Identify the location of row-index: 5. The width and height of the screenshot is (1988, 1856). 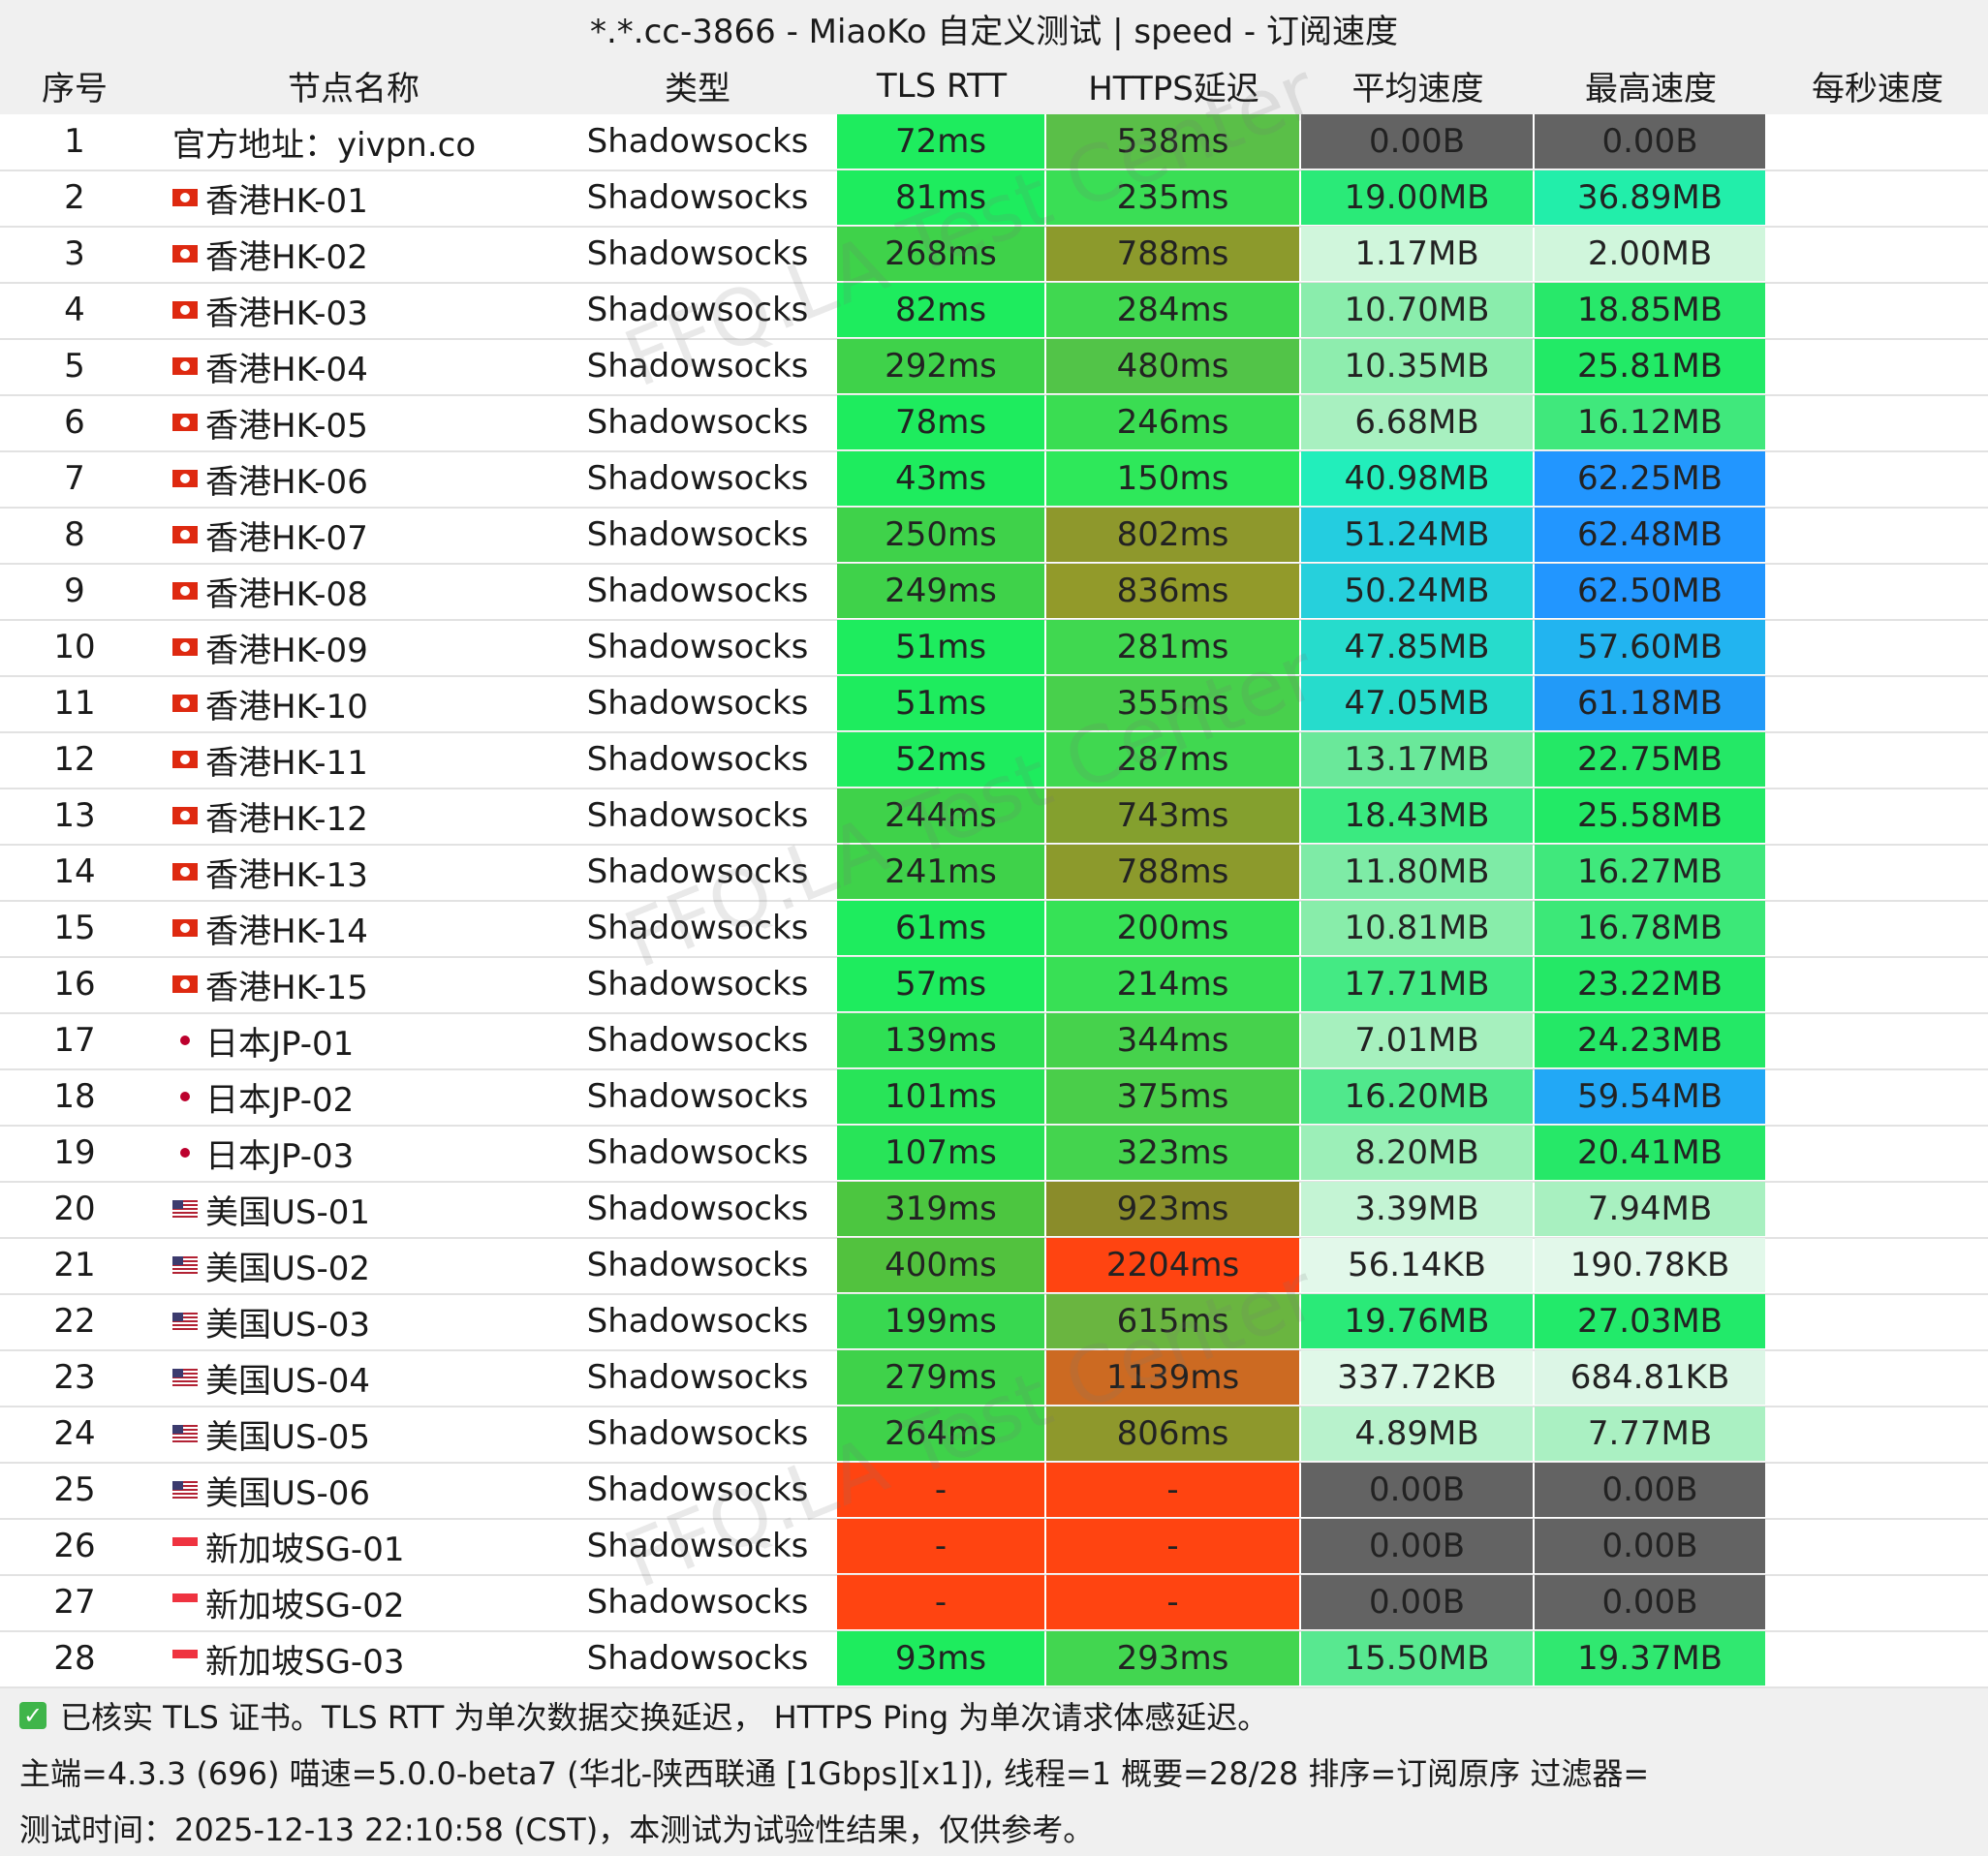
(74, 367).